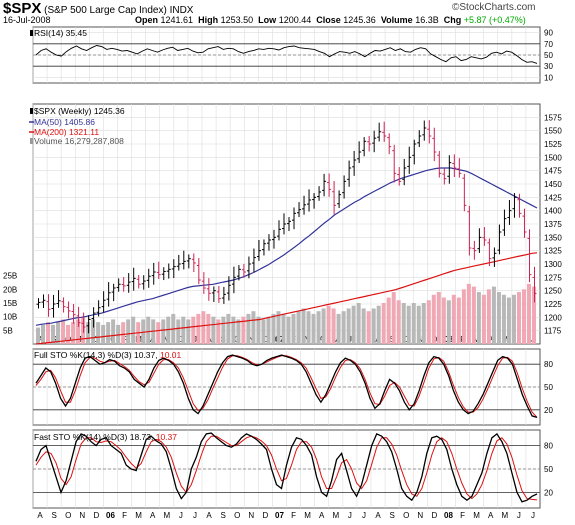 The width and height of the screenshot is (575, 525). What do you see at coordinates (10, 276) in the screenshot?
I see `volume-tick-label: 25B` at bounding box center [10, 276].